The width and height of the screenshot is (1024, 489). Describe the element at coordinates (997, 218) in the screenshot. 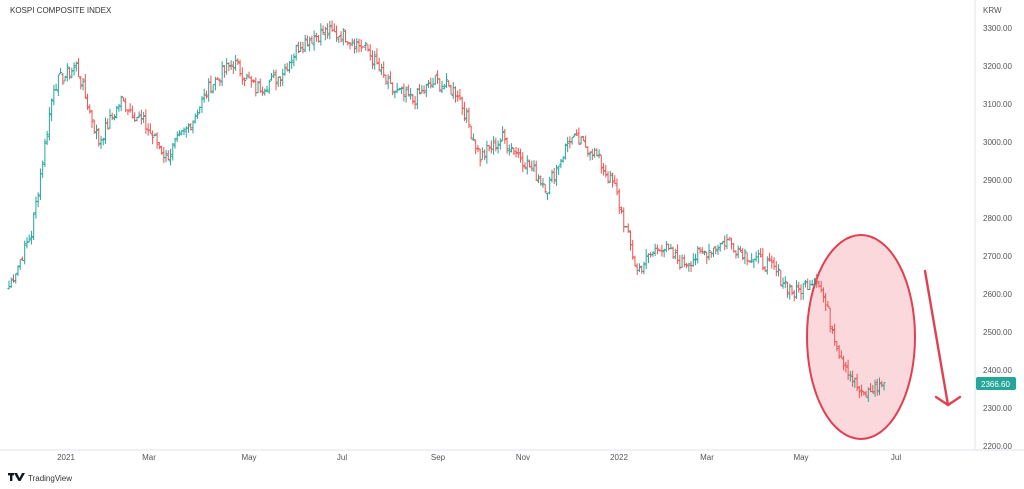

I see `y-tick-label: 2800.00` at that location.